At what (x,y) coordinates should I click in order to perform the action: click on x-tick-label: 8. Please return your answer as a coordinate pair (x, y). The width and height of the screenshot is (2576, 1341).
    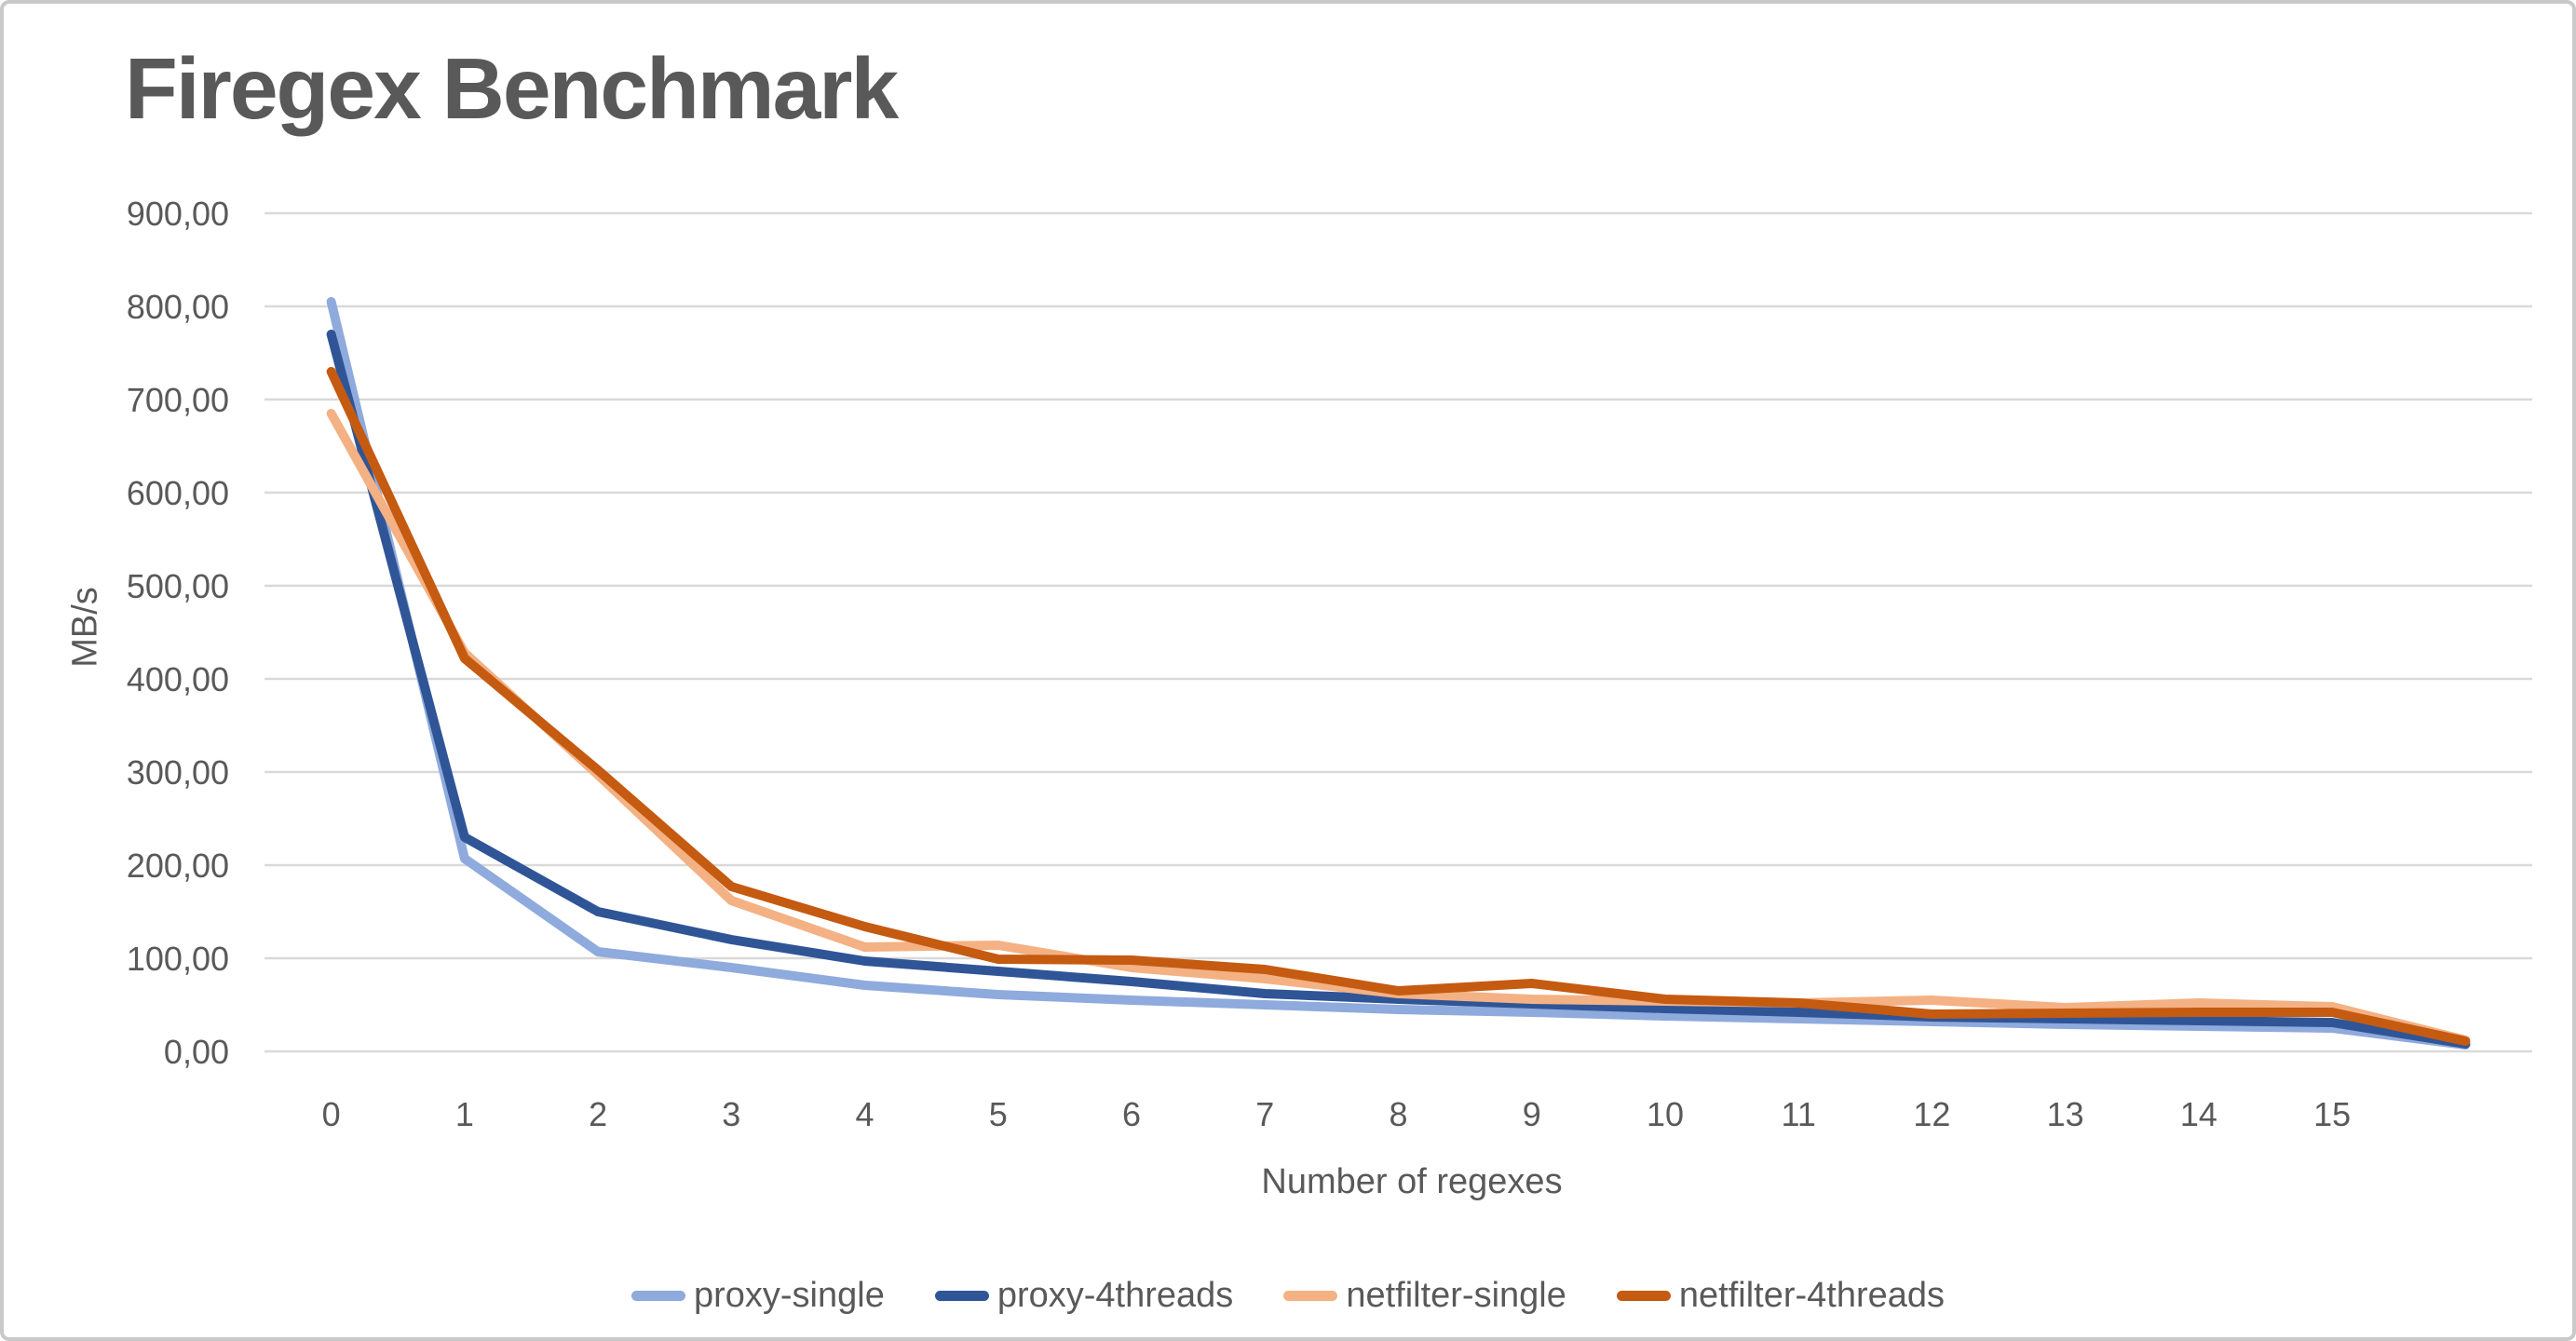
    Looking at the image, I should click on (1398, 1114).